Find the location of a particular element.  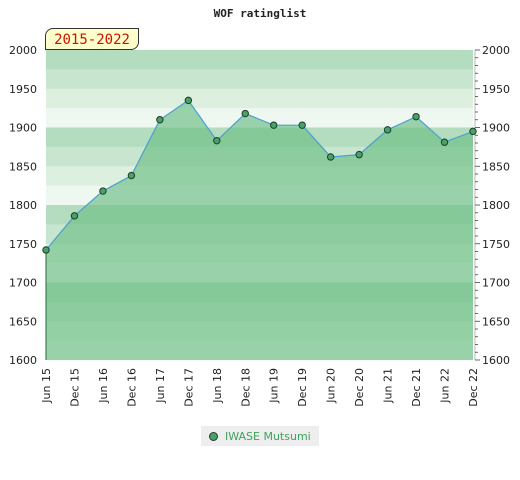

legend-label: IWASE Mutsumi is located at coordinates (268, 436).